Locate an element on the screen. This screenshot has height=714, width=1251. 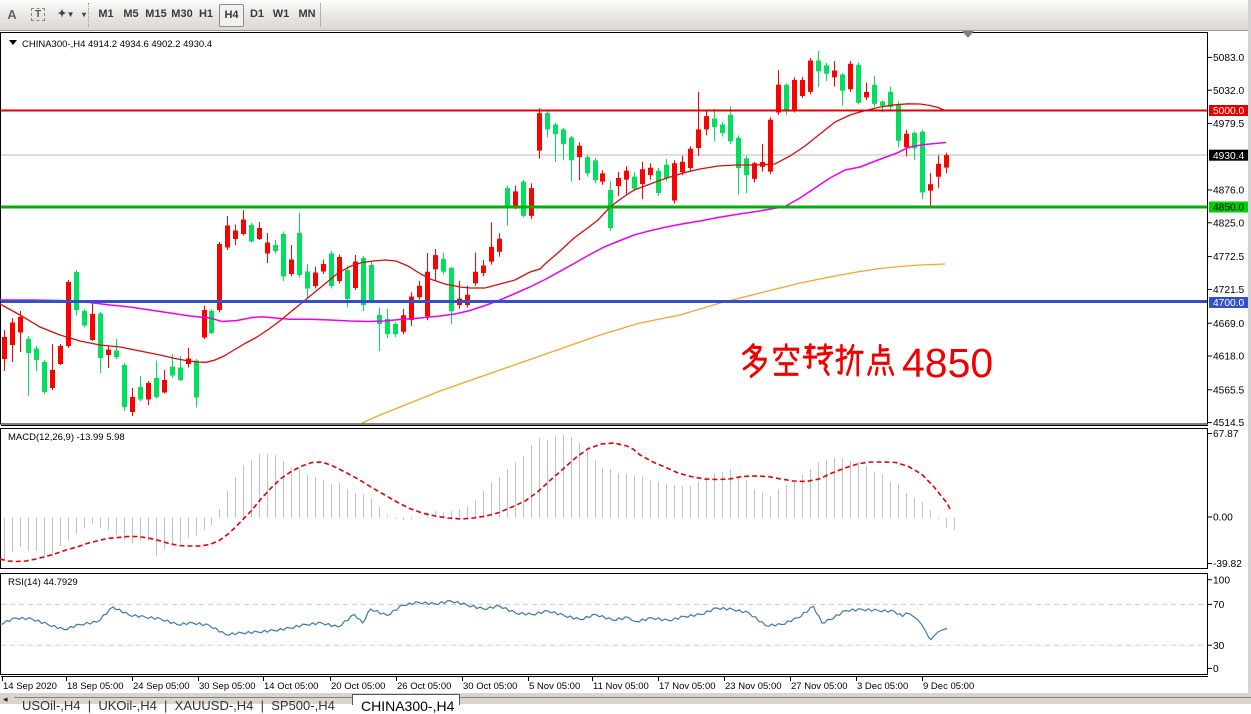
svg-text: 4700.0 is located at coordinates (1228, 303).